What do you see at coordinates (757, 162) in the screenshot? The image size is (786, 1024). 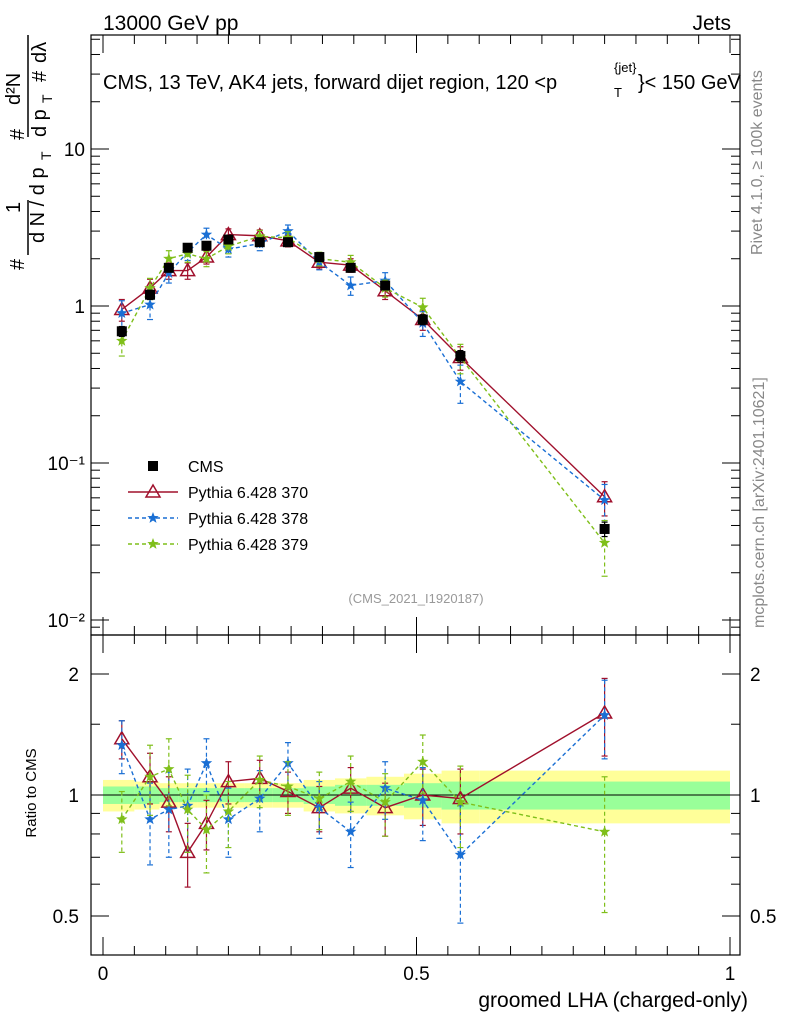 I see `rivet-label: Rivet 4.1.0, ≥ 100k events` at bounding box center [757, 162].